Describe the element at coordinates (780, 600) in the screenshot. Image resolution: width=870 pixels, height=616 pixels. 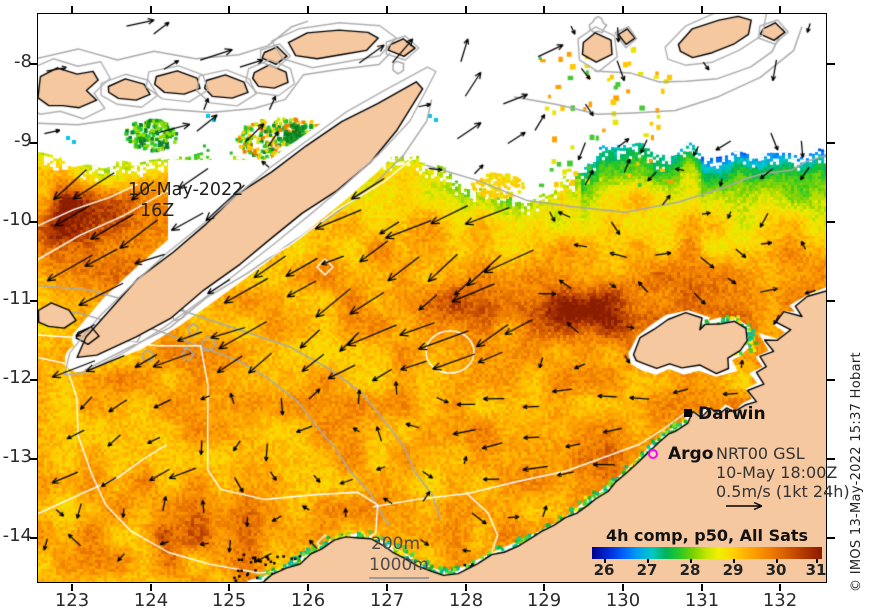
I see `lon-label: 132` at that location.